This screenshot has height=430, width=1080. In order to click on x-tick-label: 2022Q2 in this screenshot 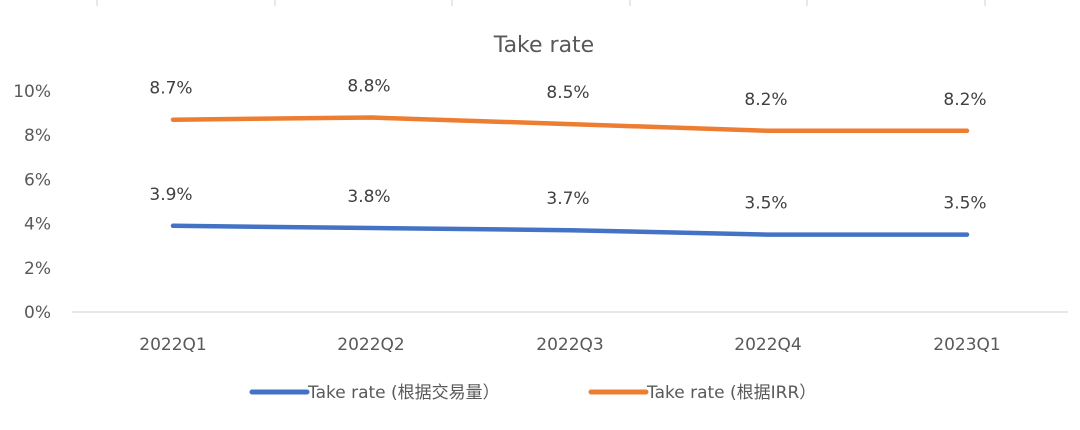, I will do `click(370, 345)`.